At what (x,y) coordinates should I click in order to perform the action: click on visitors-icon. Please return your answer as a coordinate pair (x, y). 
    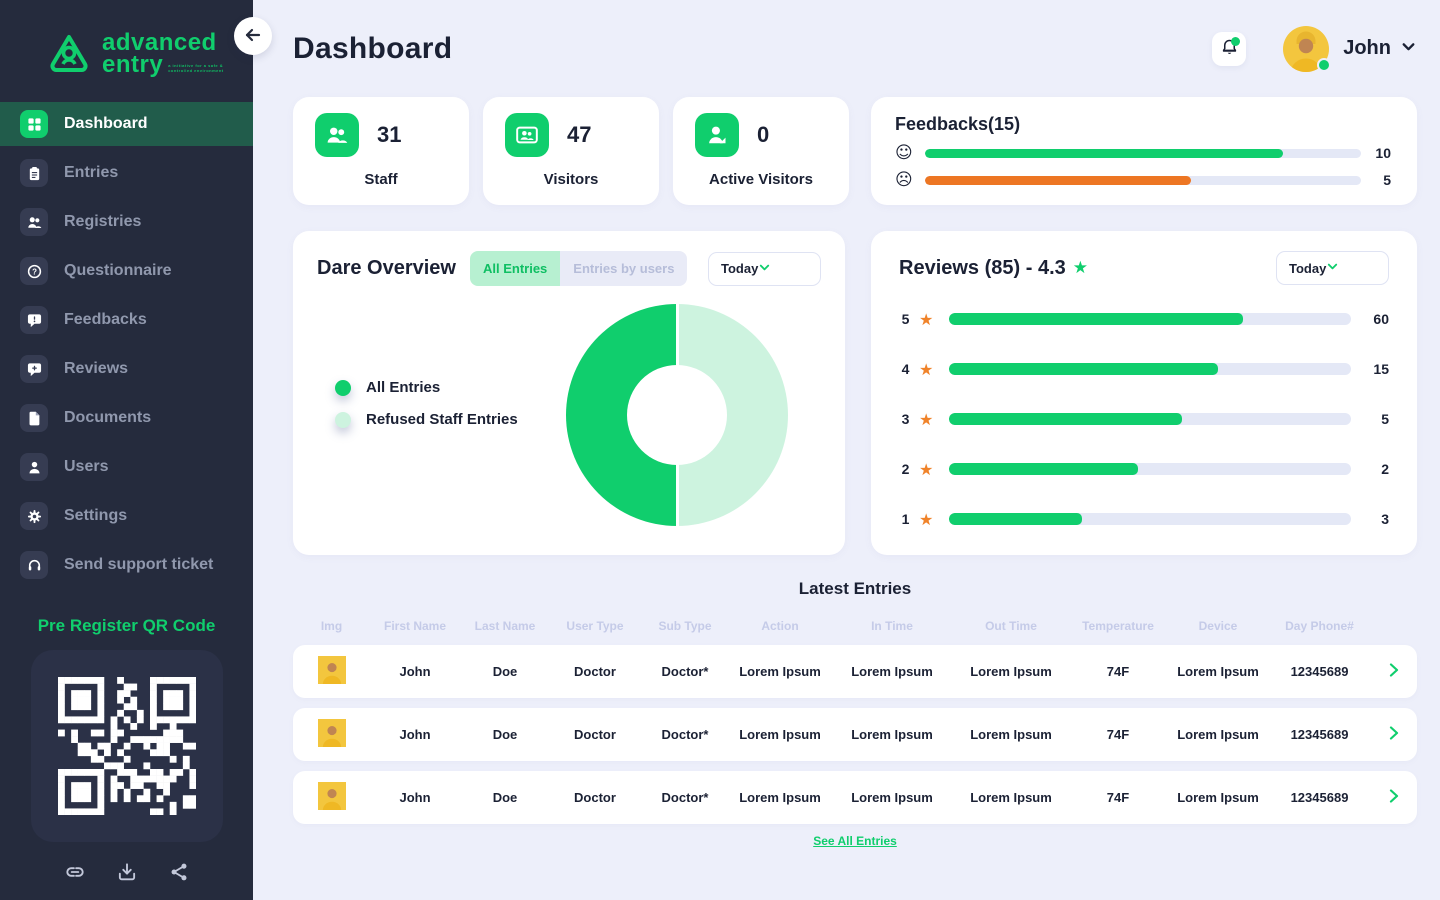
    Looking at the image, I should click on (527, 135).